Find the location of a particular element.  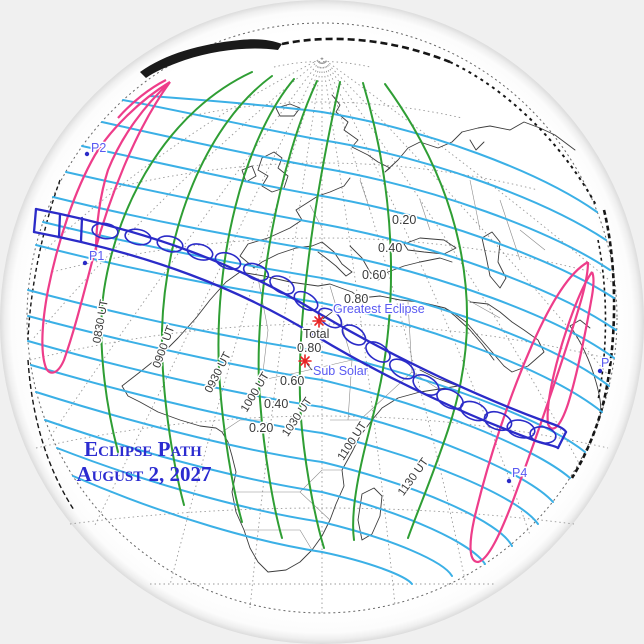

sticker-title: Eclipse Path August 2, 2027 is located at coordinates (143, 461).